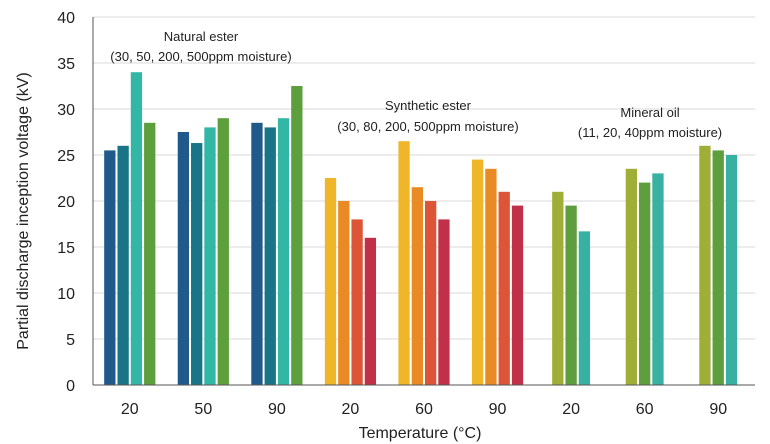 The width and height of the screenshot is (770, 444). I want to click on annotation-title: Natural ester, so click(201, 36).